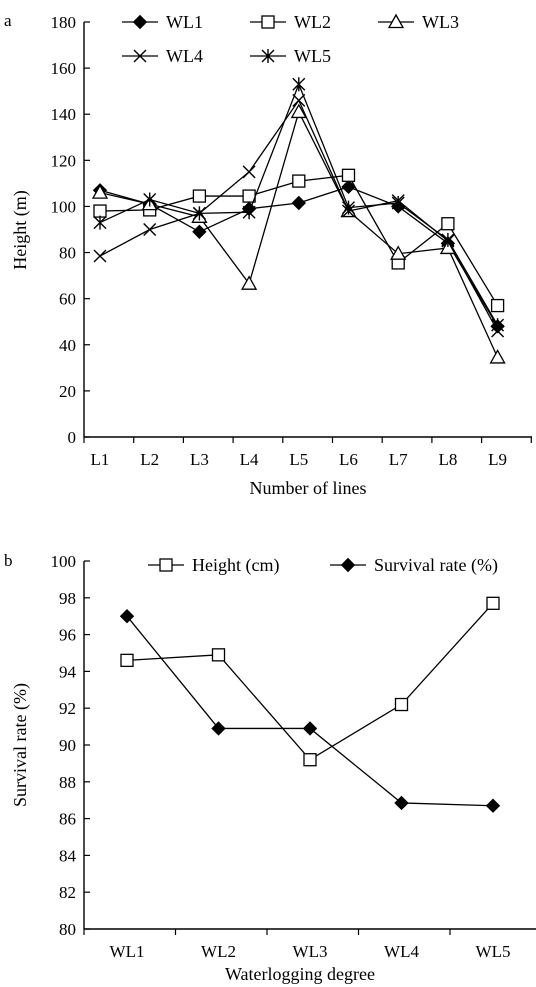 This screenshot has height=987, width=536. Describe the element at coordinates (199, 232) in the screenshot. I see `a-series-wl1-point-L3-shape` at that location.